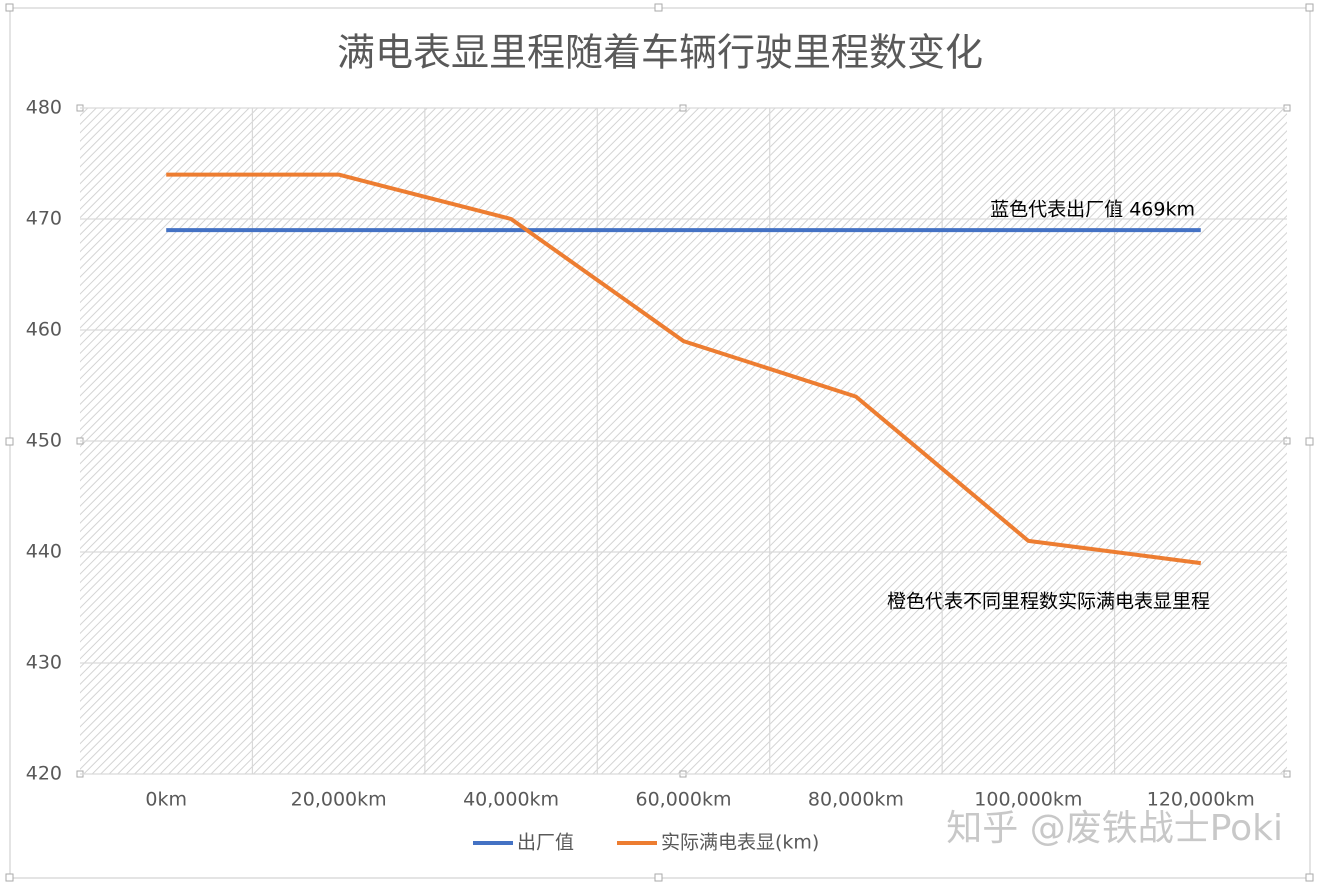 The width and height of the screenshot is (1317, 887). Describe the element at coordinates (684, 800) in the screenshot. I see `x-tick-label: 60,000km` at that location.